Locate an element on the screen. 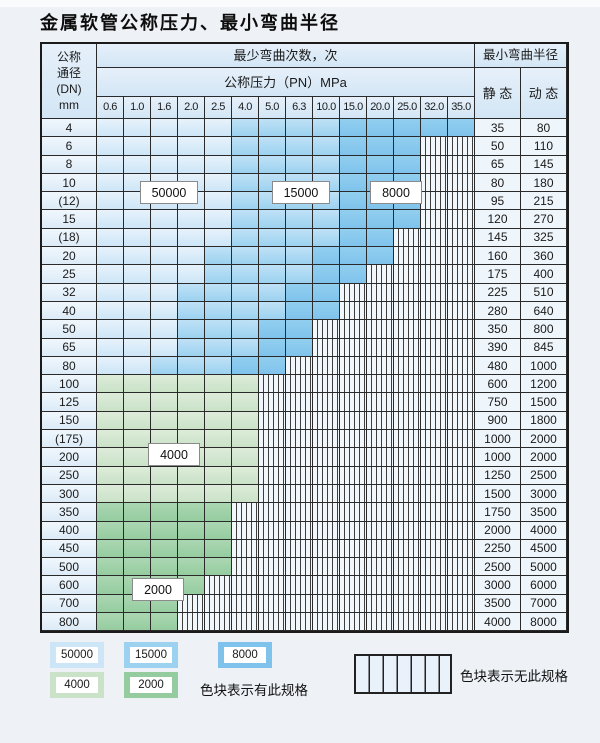 The height and width of the screenshot is (743, 600). dynamic-radius-cell: 7000 is located at coordinates (544, 604).